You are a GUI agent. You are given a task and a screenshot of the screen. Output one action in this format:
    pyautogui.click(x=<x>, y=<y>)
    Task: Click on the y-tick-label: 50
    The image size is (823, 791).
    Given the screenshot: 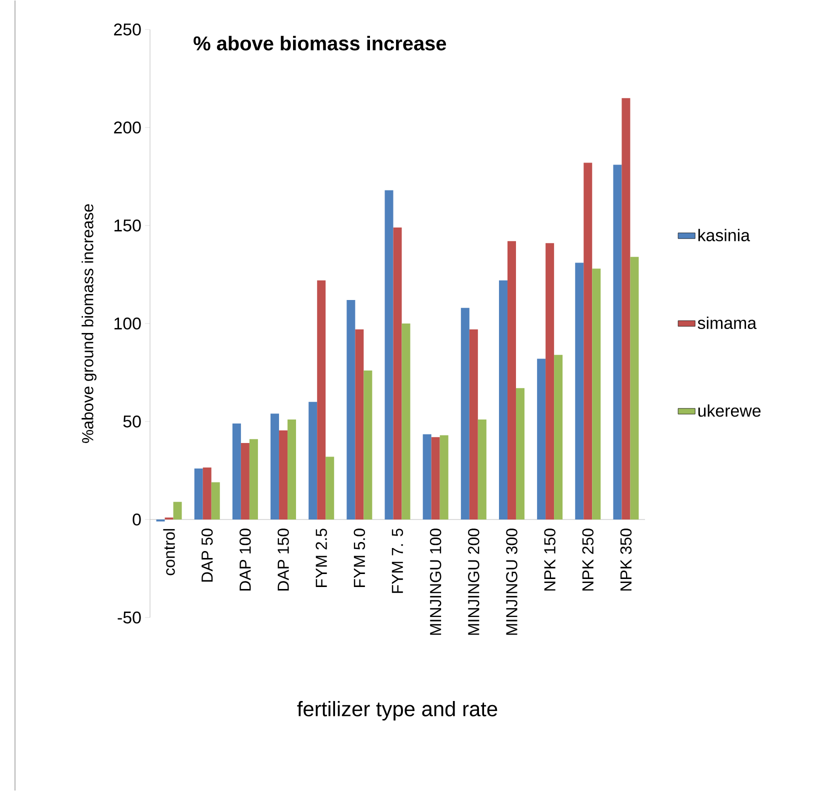 What is the action you would take?
    pyautogui.click(x=132, y=422)
    